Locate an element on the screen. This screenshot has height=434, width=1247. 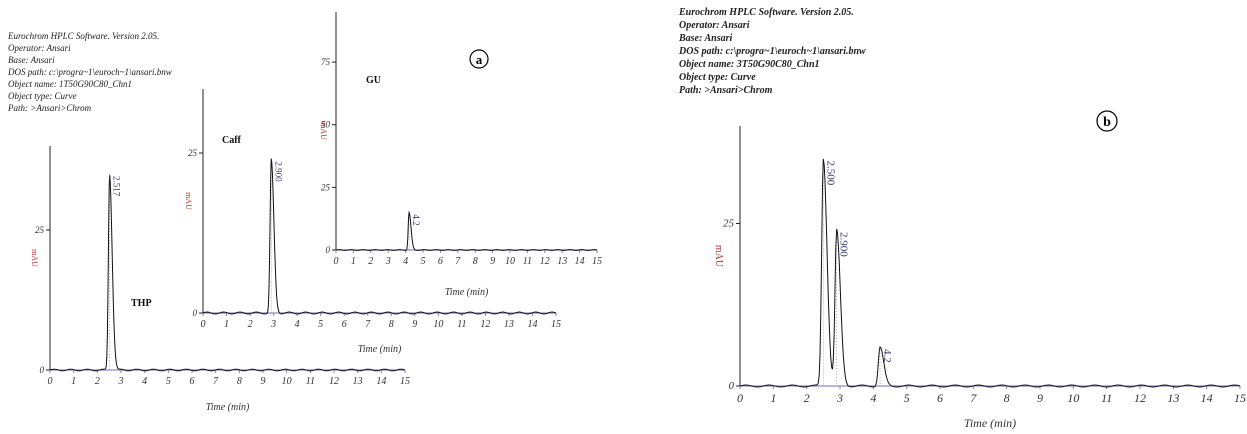
panel-a-header-line: Object name: 1T50G90C80_Chn1 is located at coordinates (70, 84).